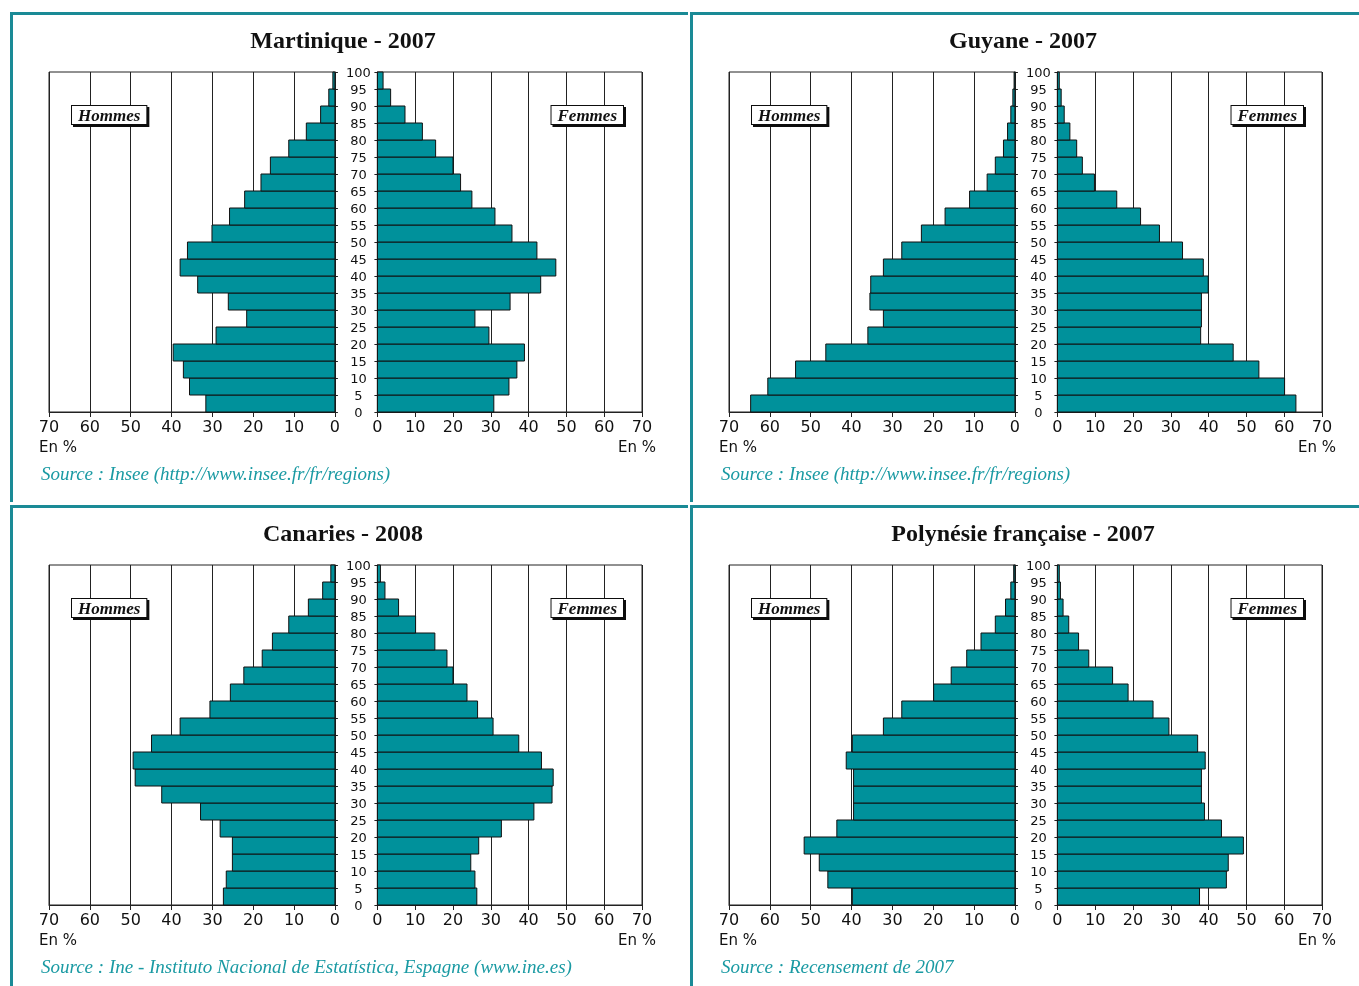 The height and width of the screenshot is (986, 1359). I want to click on y-tick-label: 5, so click(358, 888).